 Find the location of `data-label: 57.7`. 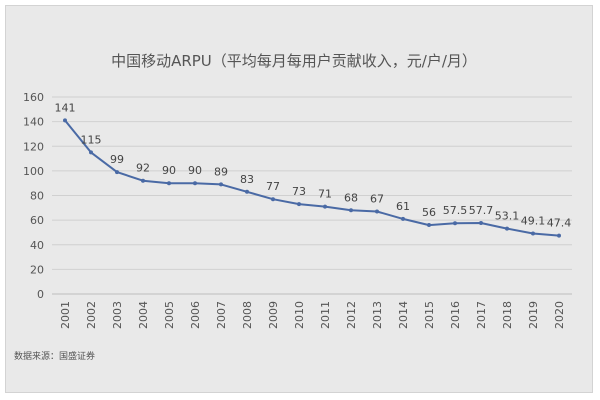

data-label: 57.7 is located at coordinates (481, 210).